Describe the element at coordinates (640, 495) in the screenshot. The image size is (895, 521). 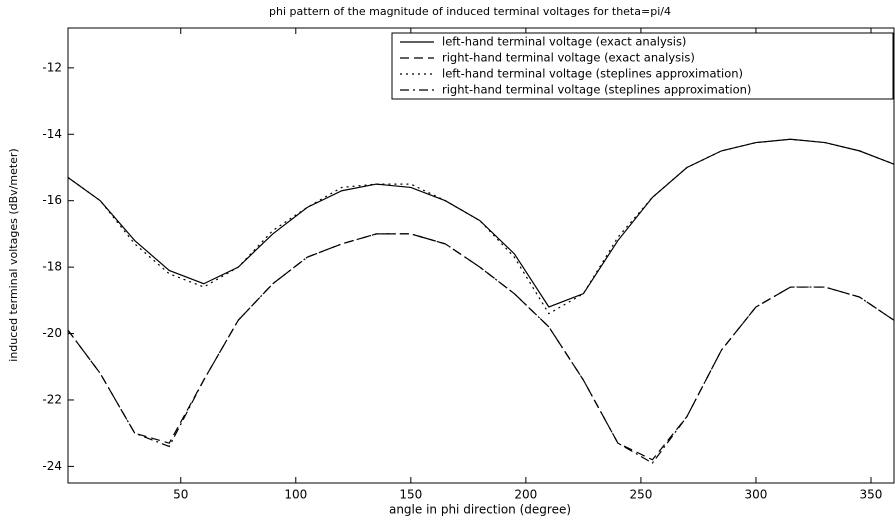
I see `x-tick-label: 250` at that location.